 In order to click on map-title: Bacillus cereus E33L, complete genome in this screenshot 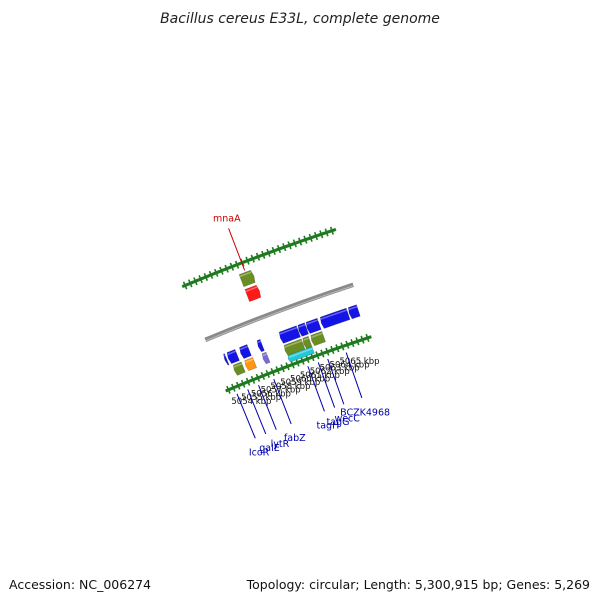, I will do `click(300, 19)`.